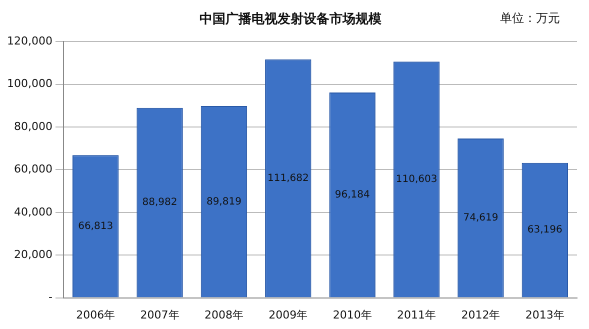 The width and height of the screenshot is (589, 329). What do you see at coordinates (29, 41) in the screenshot?
I see `y-tick-label: 120,000` at bounding box center [29, 41].